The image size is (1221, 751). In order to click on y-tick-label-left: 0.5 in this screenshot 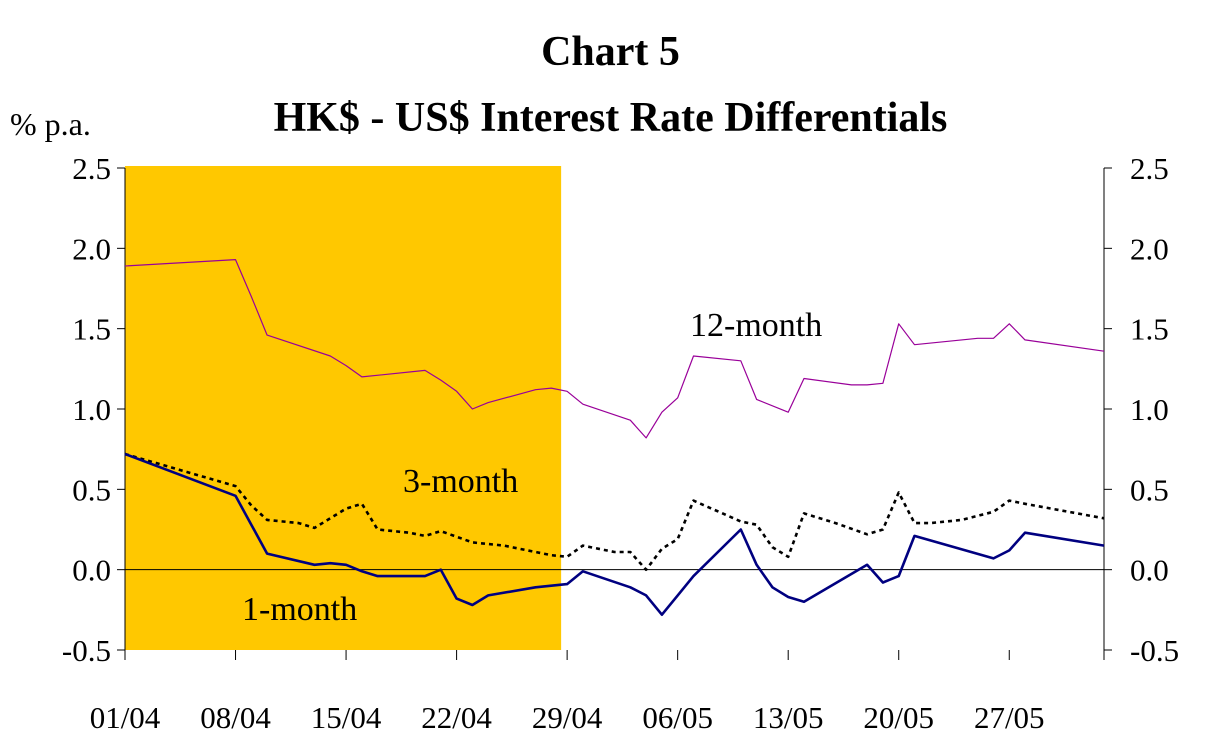, I will do `click(91, 489)`.